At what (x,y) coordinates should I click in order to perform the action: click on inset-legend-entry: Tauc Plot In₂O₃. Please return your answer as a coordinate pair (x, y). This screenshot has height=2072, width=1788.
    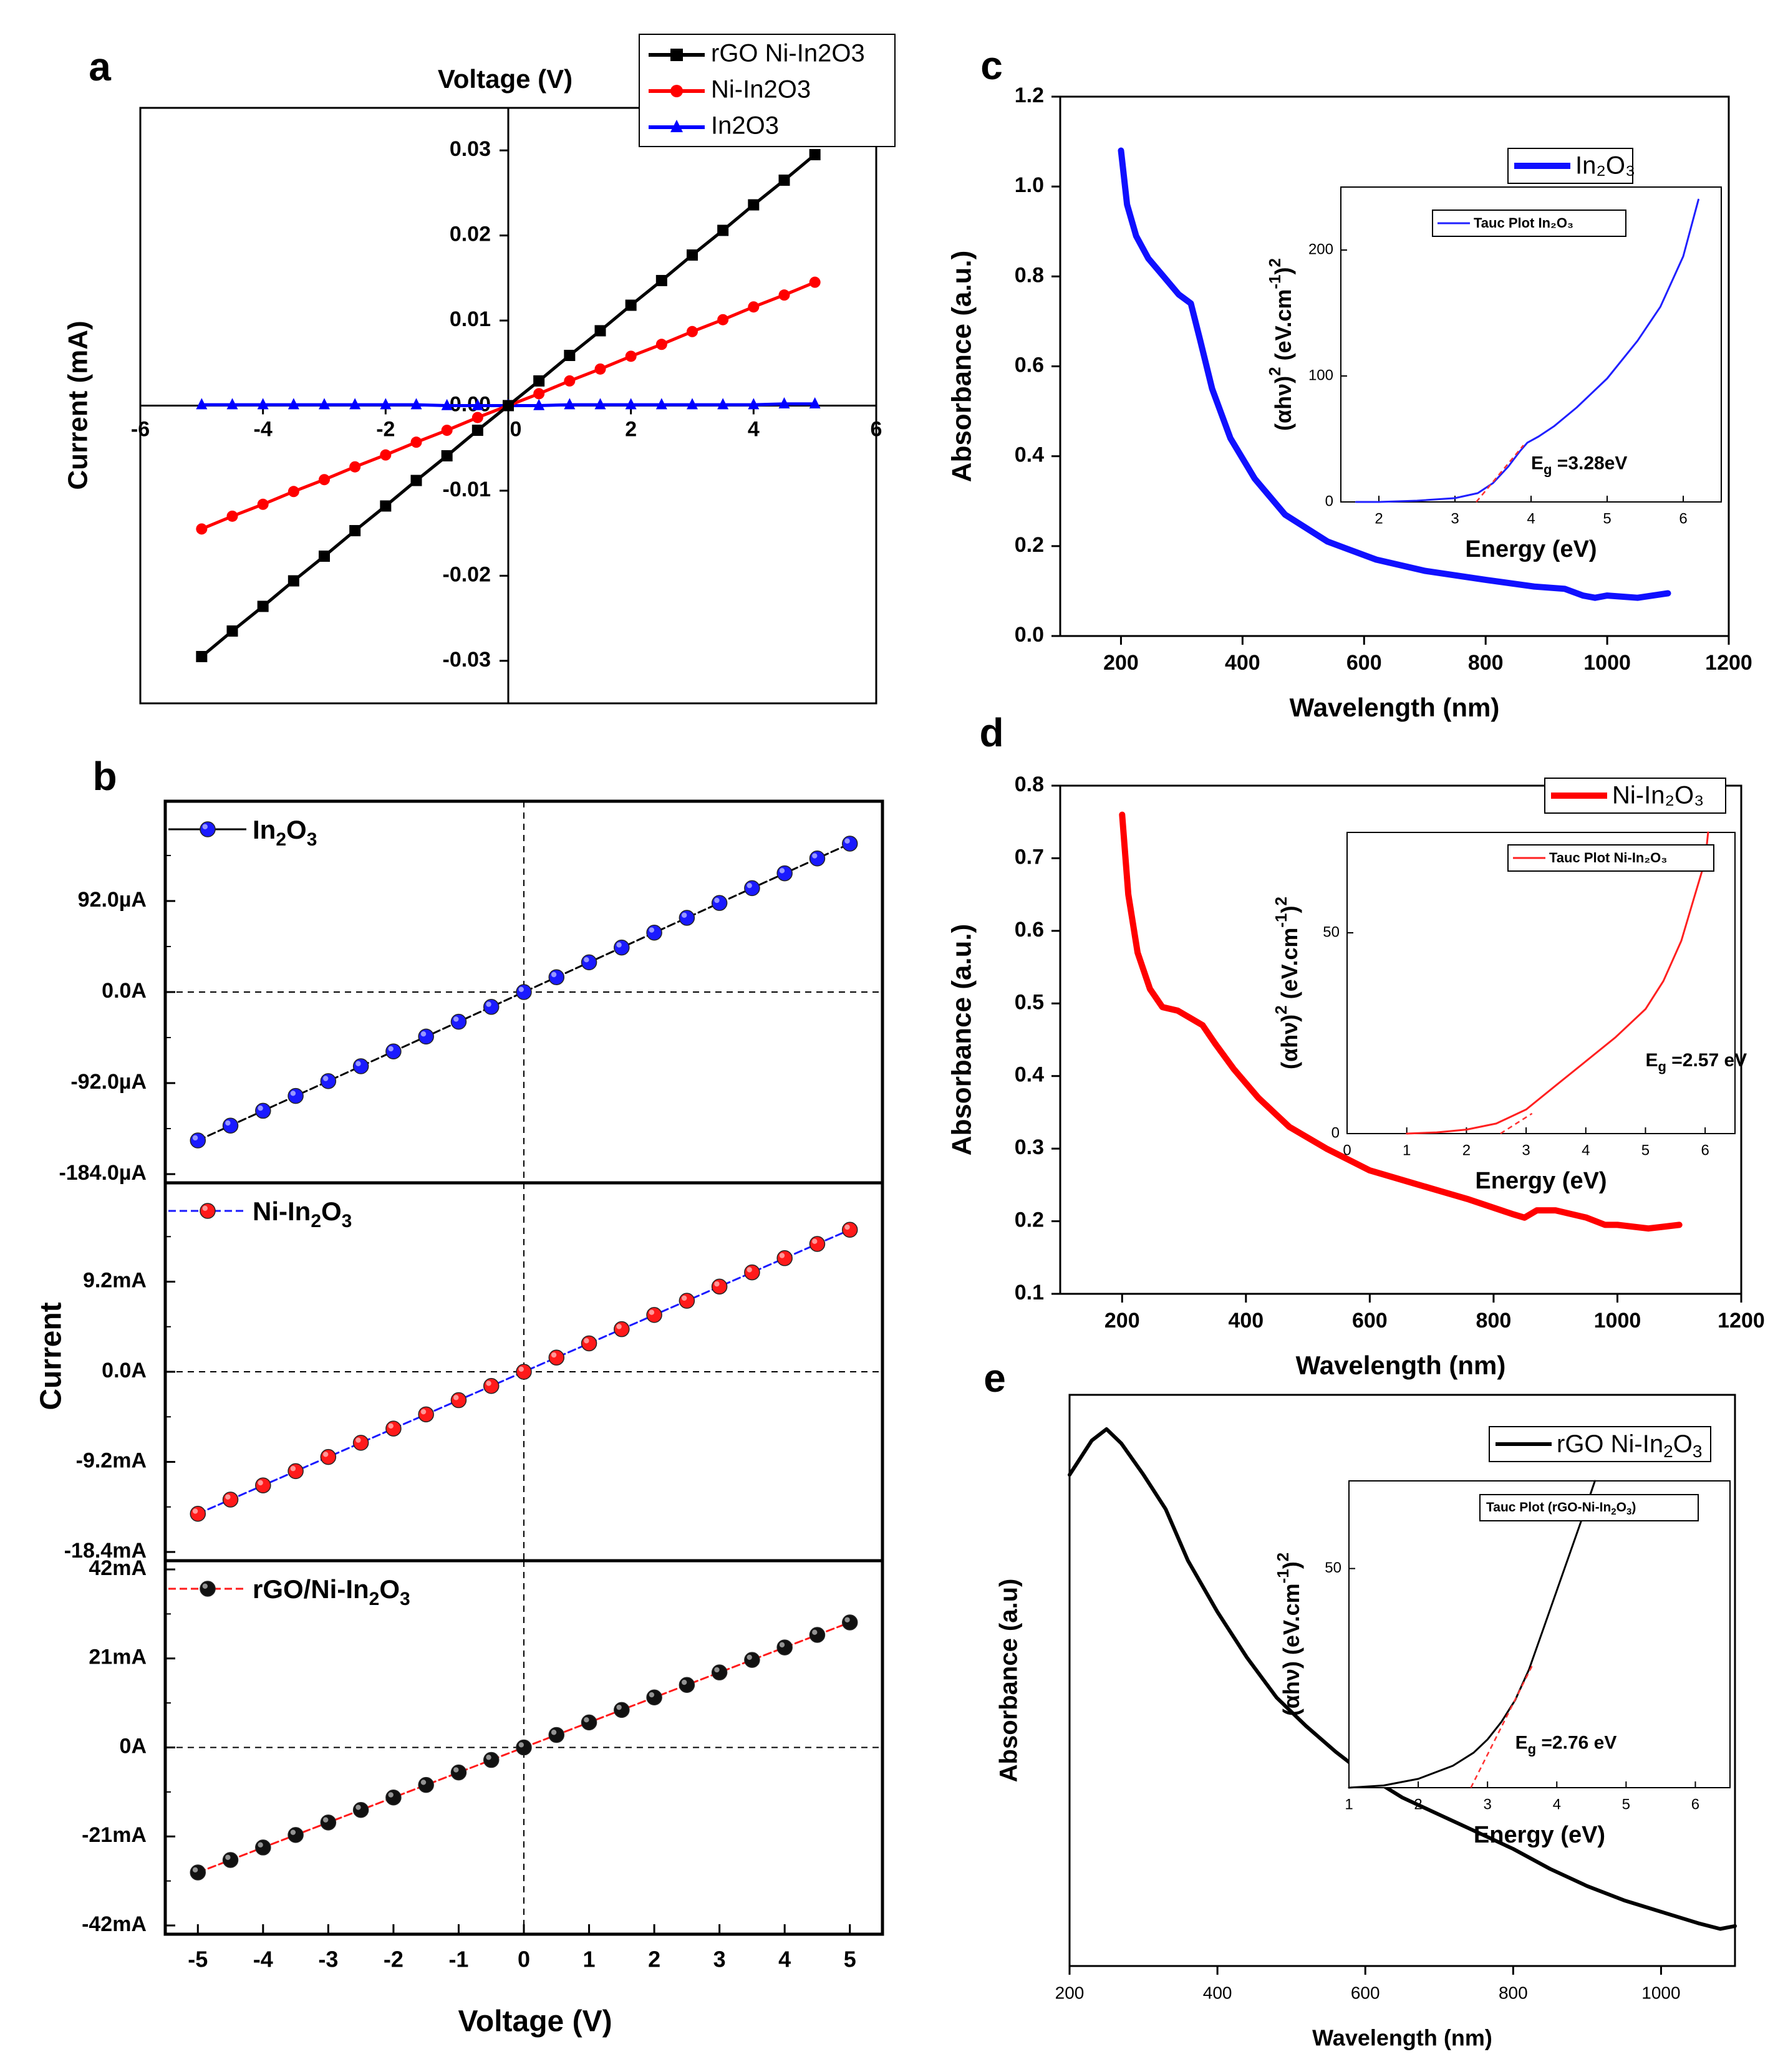
    Looking at the image, I should click on (1523, 223).